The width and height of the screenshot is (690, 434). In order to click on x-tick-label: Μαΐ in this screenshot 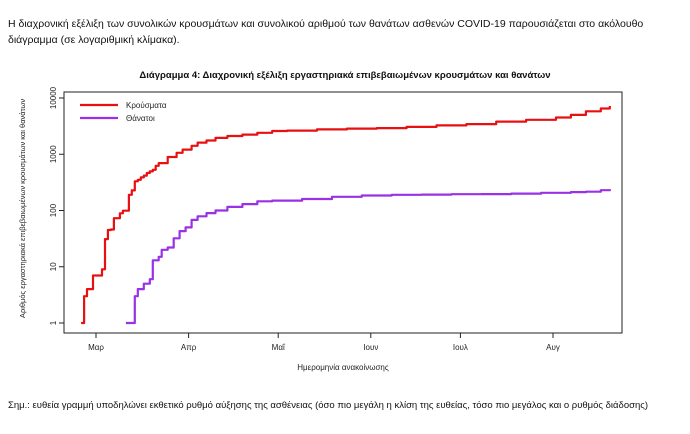, I will do `click(279, 347)`.